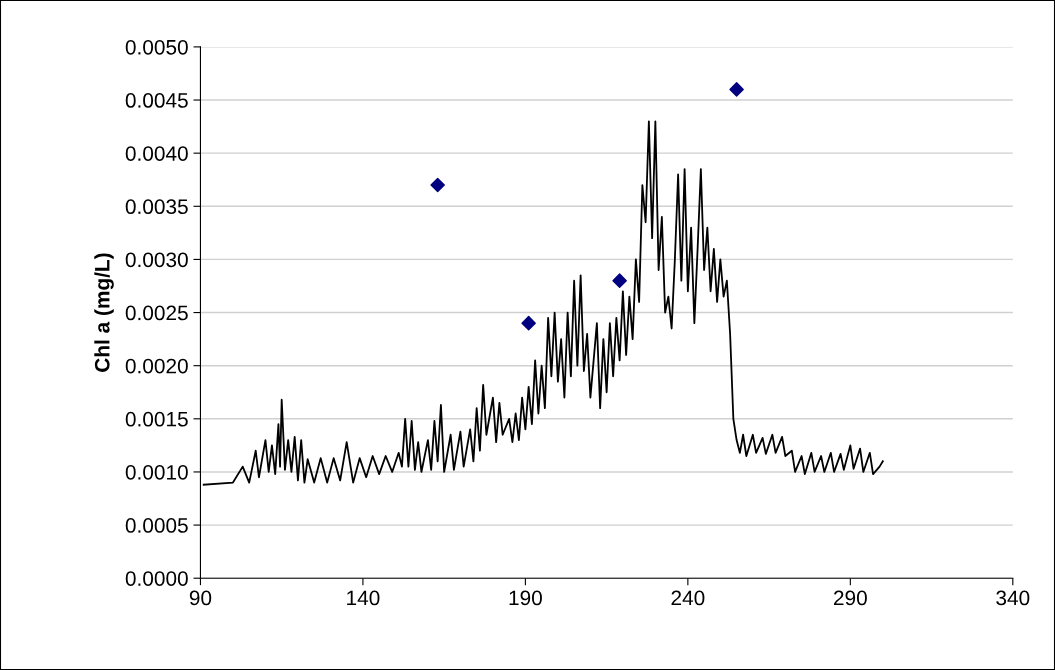 The width and height of the screenshot is (1055, 670). What do you see at coordinates (156, 260) in the screenshot?
I see `y-tick-label: 0.0030` at bounding box center [156, 260].